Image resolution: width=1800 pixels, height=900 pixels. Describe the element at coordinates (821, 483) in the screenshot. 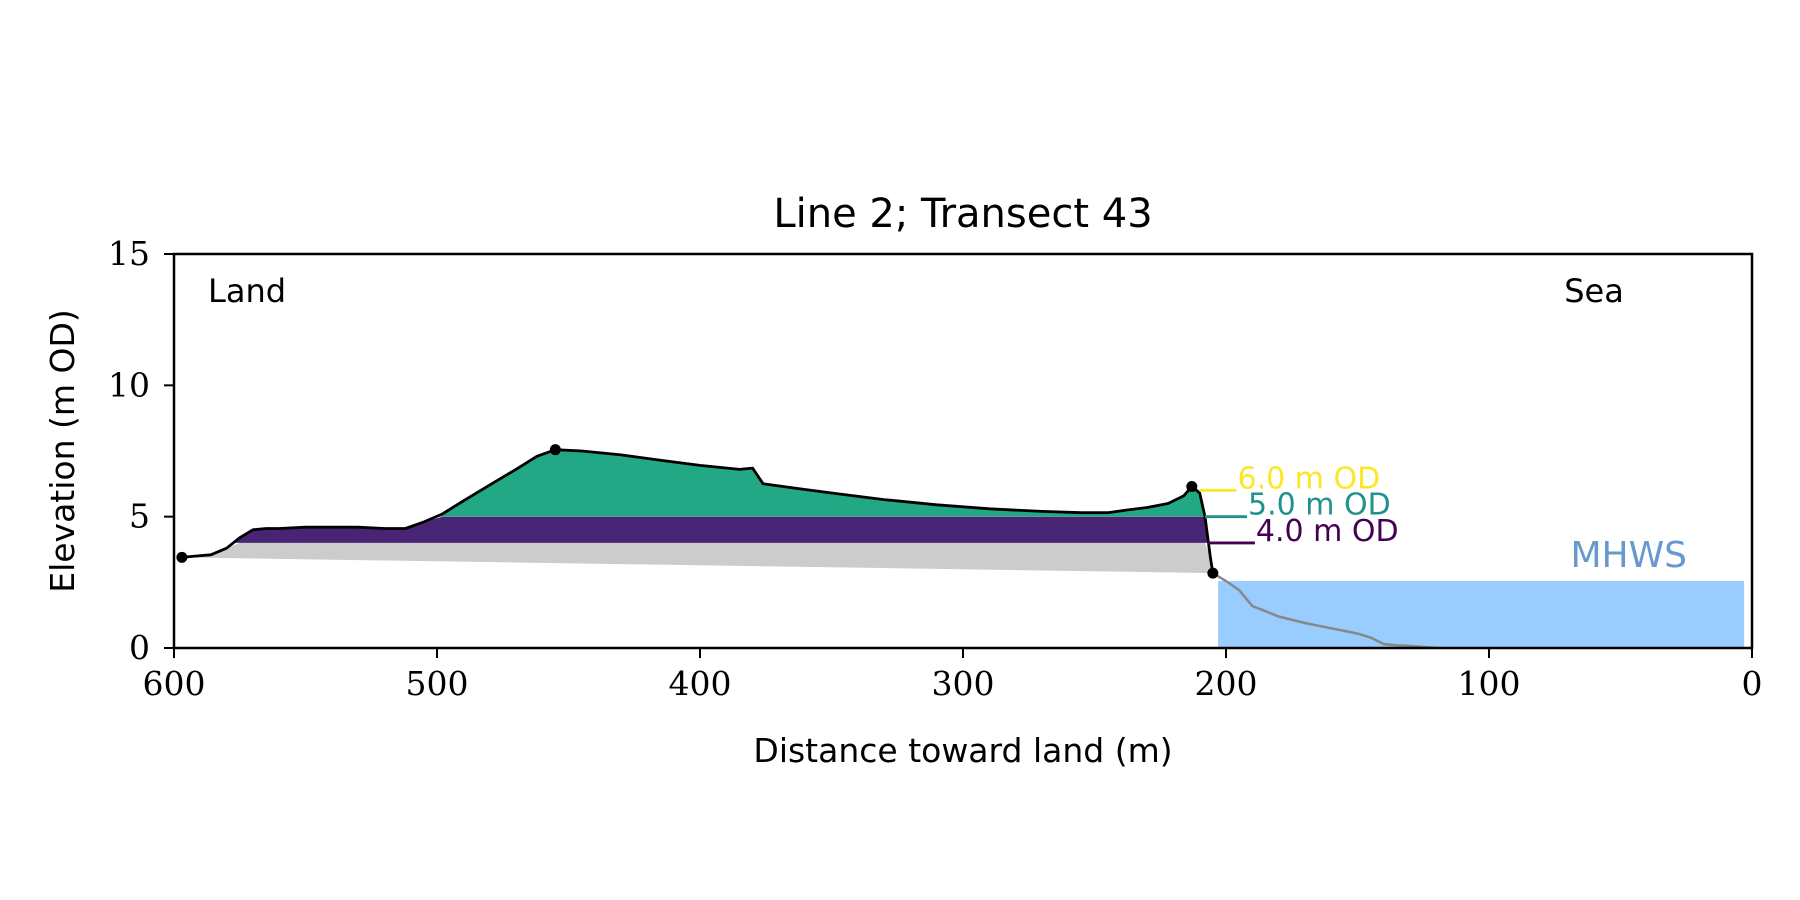

I see `dune-area` at that location.